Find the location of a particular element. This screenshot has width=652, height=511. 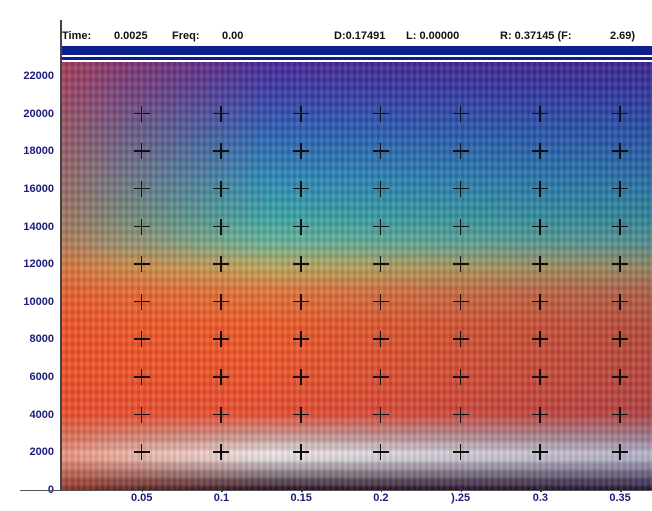

r-value: R: 0.37145 (F: is located at coordinates (536, 36).